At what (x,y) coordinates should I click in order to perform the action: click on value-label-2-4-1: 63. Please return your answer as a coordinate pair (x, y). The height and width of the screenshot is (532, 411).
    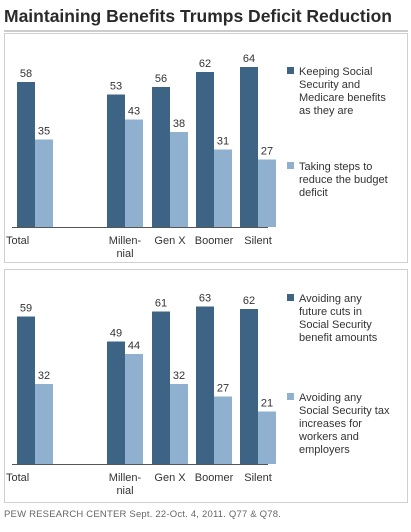
    Looking at the image, I should click on (205, 299).